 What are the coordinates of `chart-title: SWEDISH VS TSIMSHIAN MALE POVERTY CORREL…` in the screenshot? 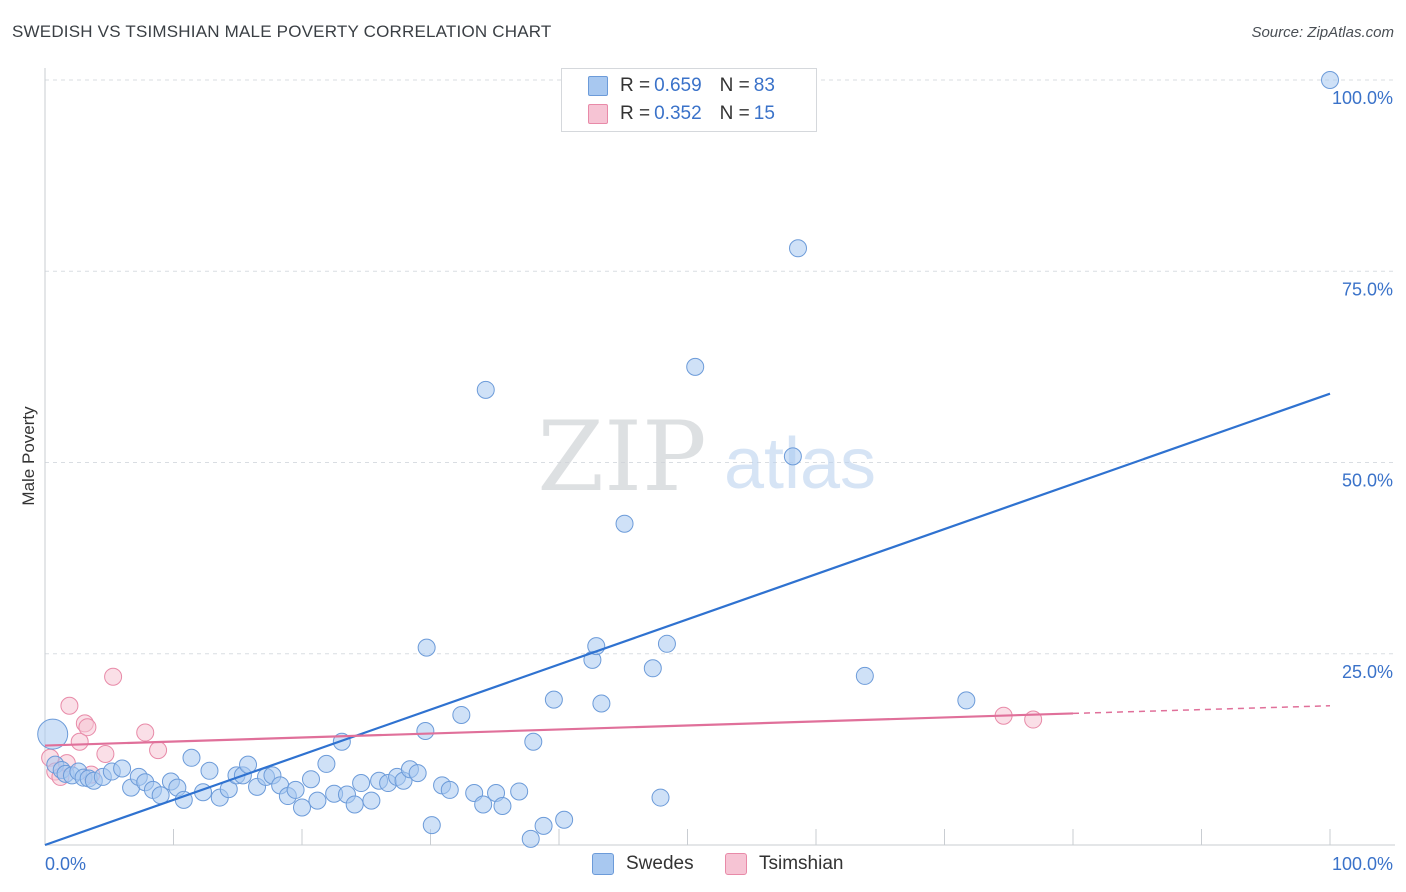 It's located at (282, 31).